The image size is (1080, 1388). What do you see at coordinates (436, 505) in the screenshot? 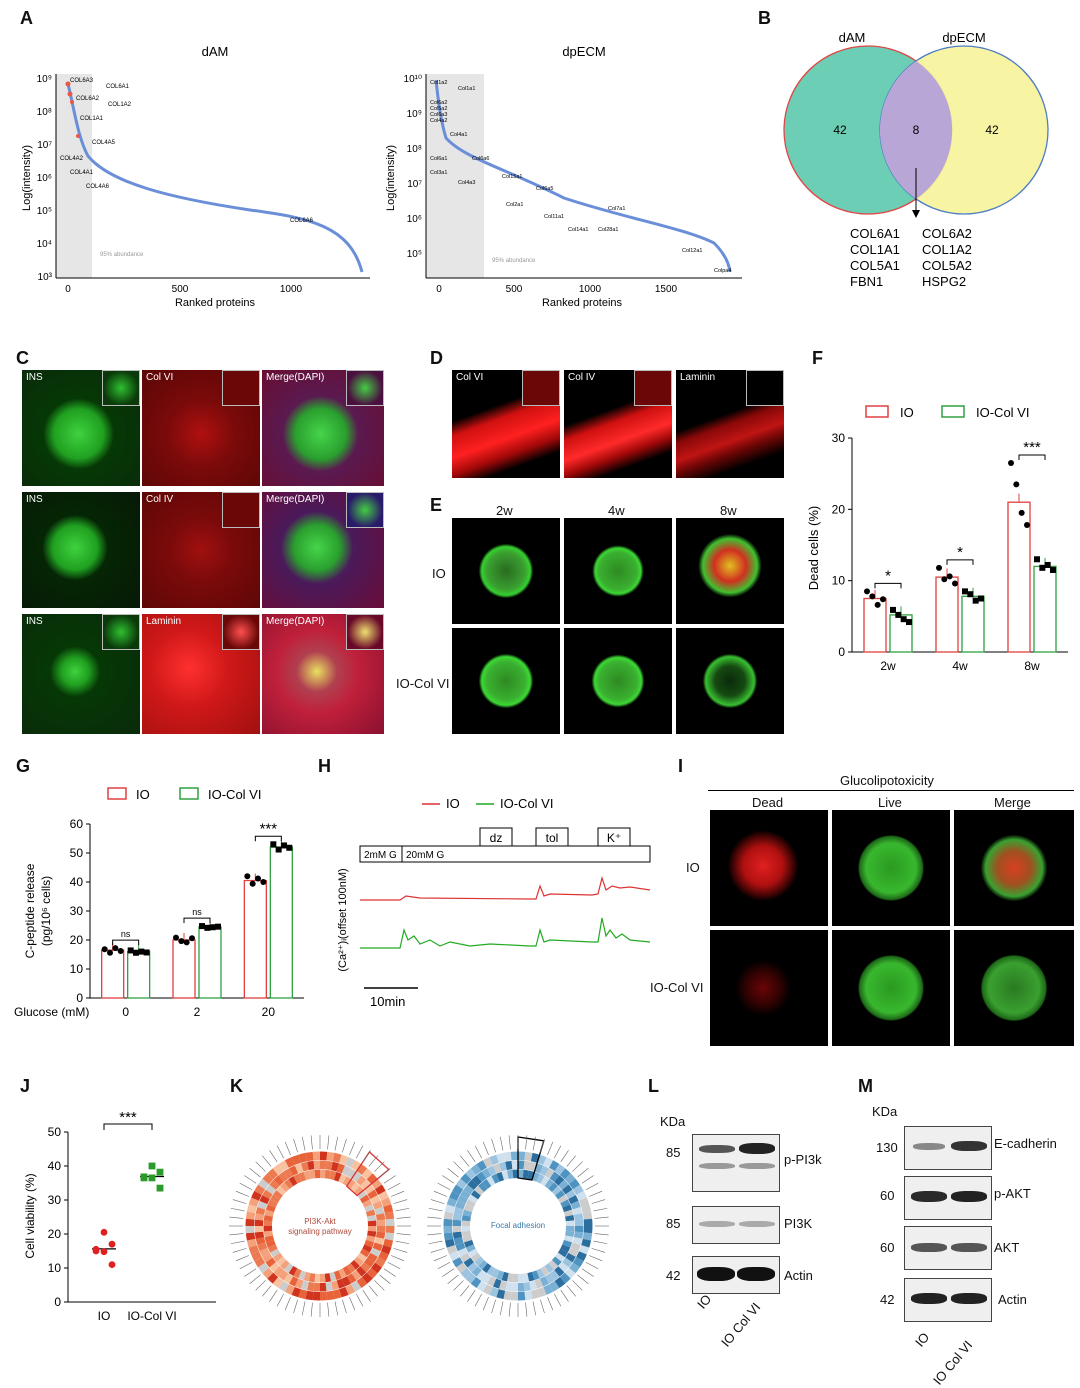
I see `panel-letter-e: E` at bounding box center [436, 505].